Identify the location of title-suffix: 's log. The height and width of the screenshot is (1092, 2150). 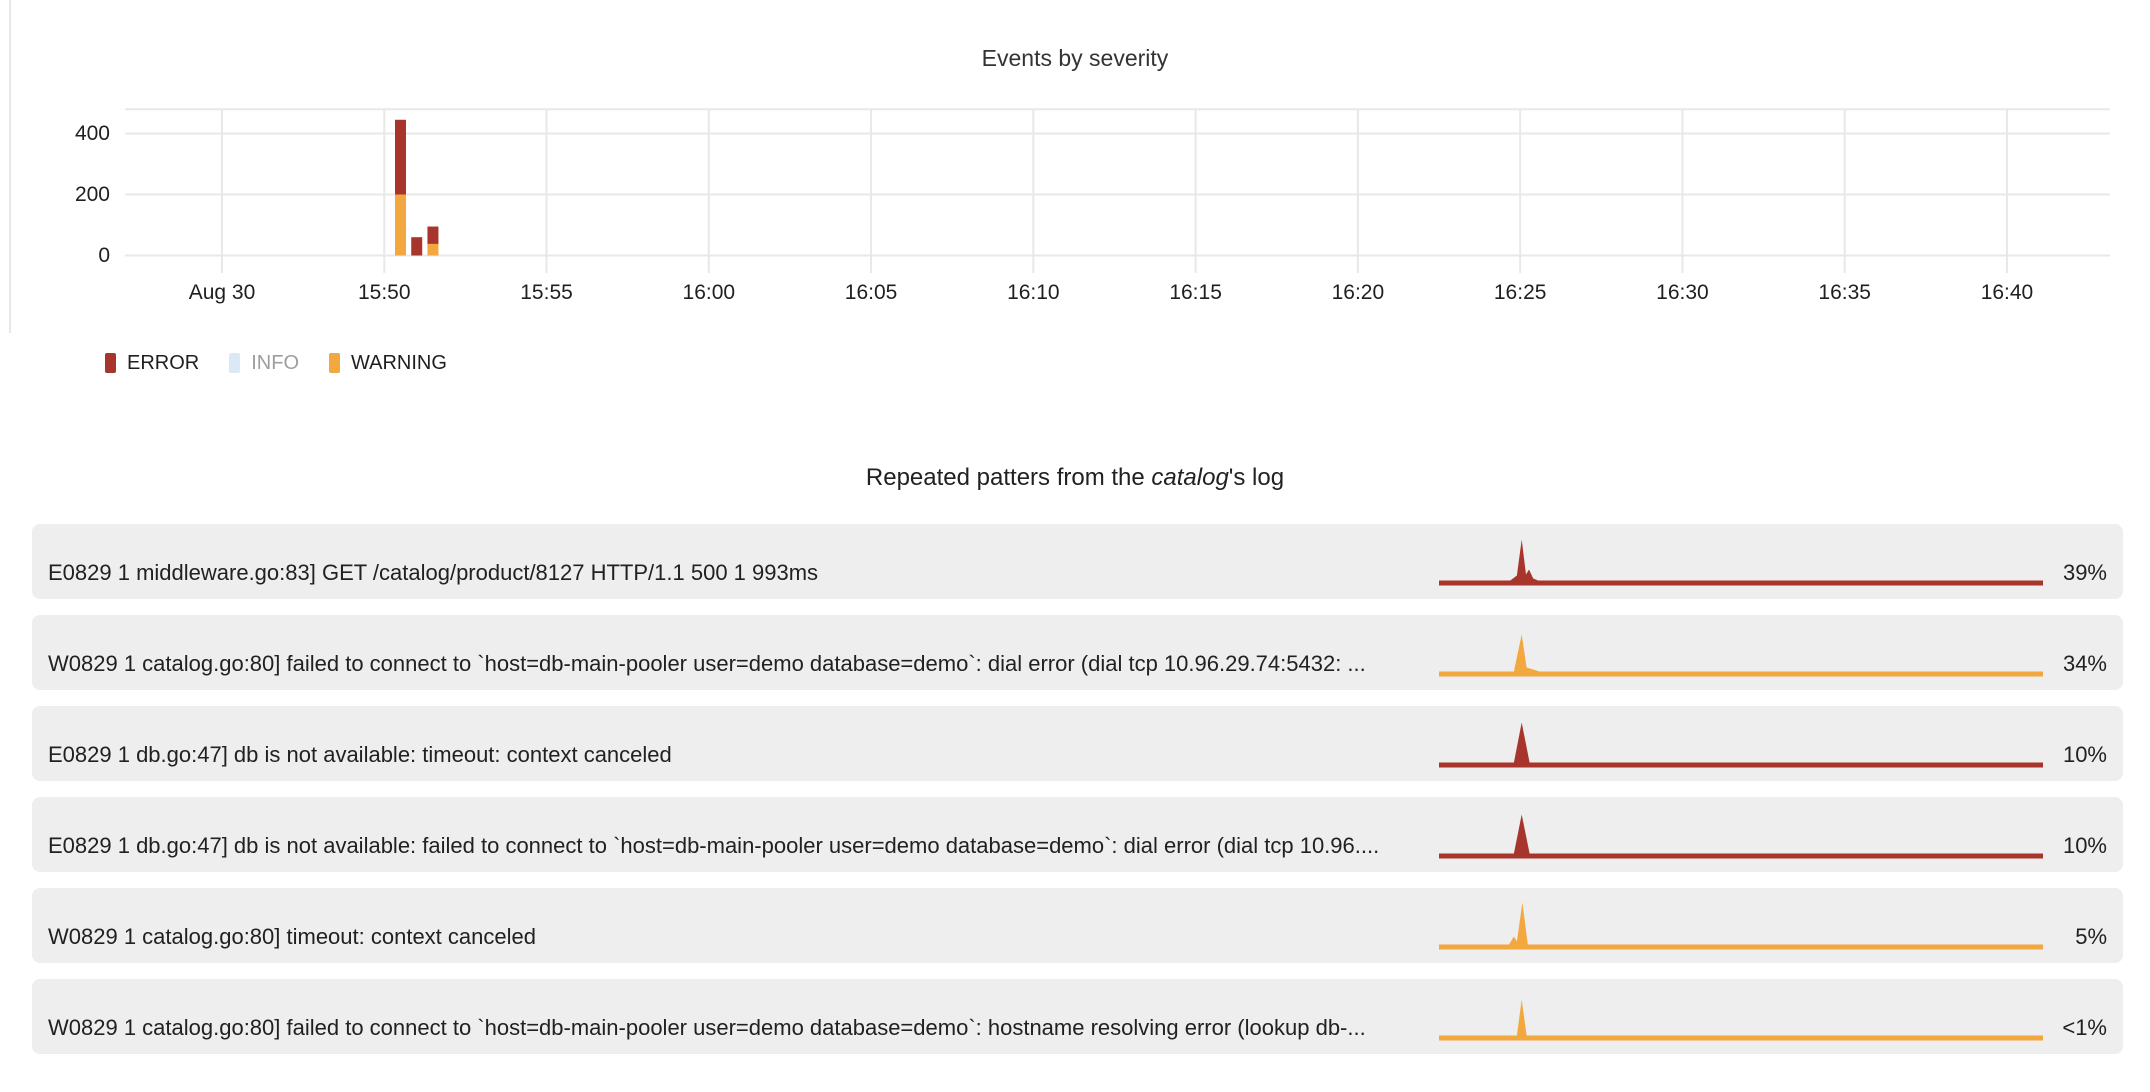
(1256, 477).